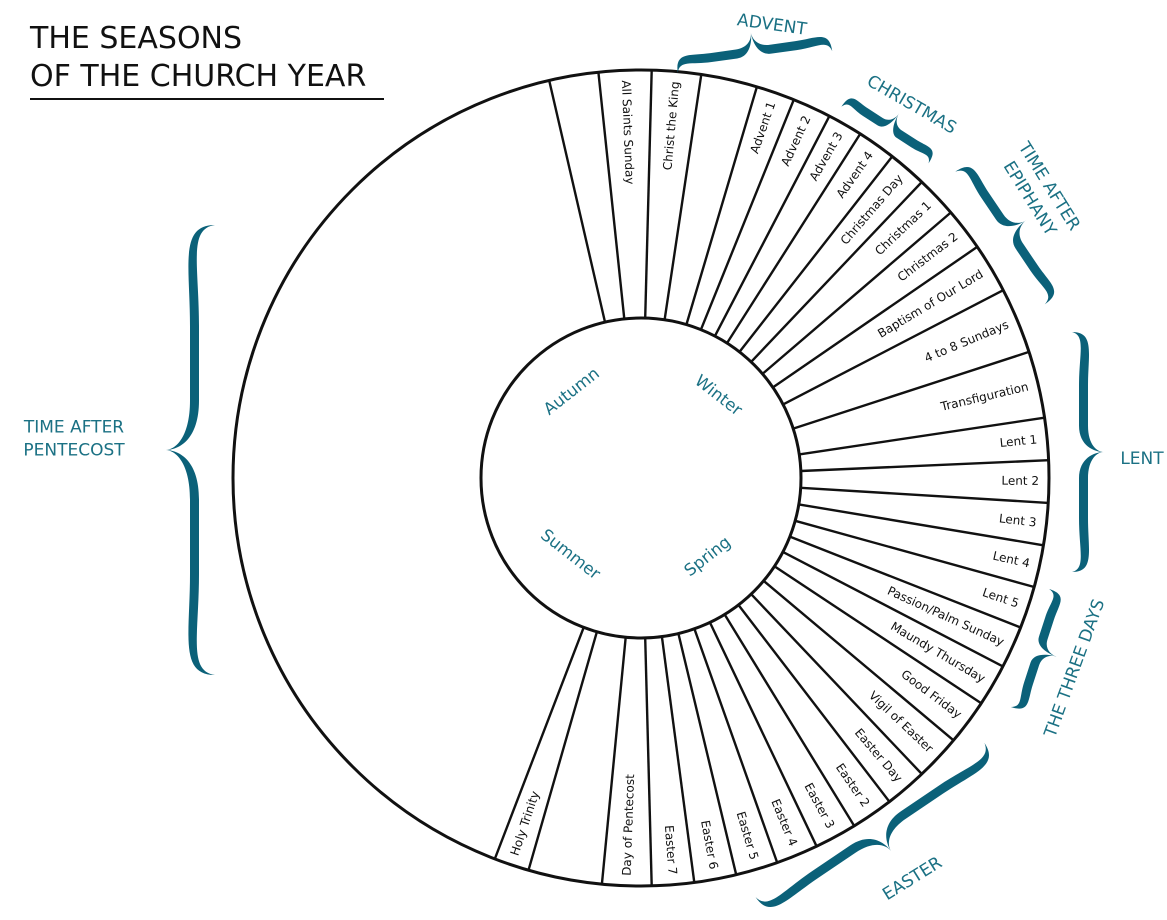 This screenshot has height=920, width=1167. I want to click on season-label-line: CHRISTMAS, so click(911, 104).